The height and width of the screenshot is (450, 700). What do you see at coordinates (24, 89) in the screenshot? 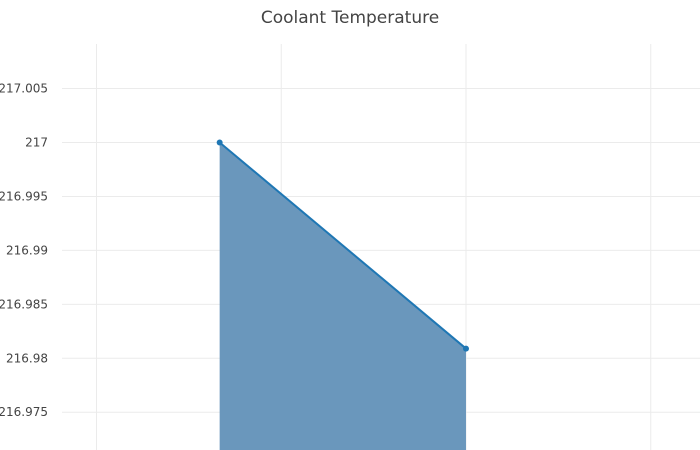
I see `y-tick-label: 217.005` at bounding box center [24, 89].